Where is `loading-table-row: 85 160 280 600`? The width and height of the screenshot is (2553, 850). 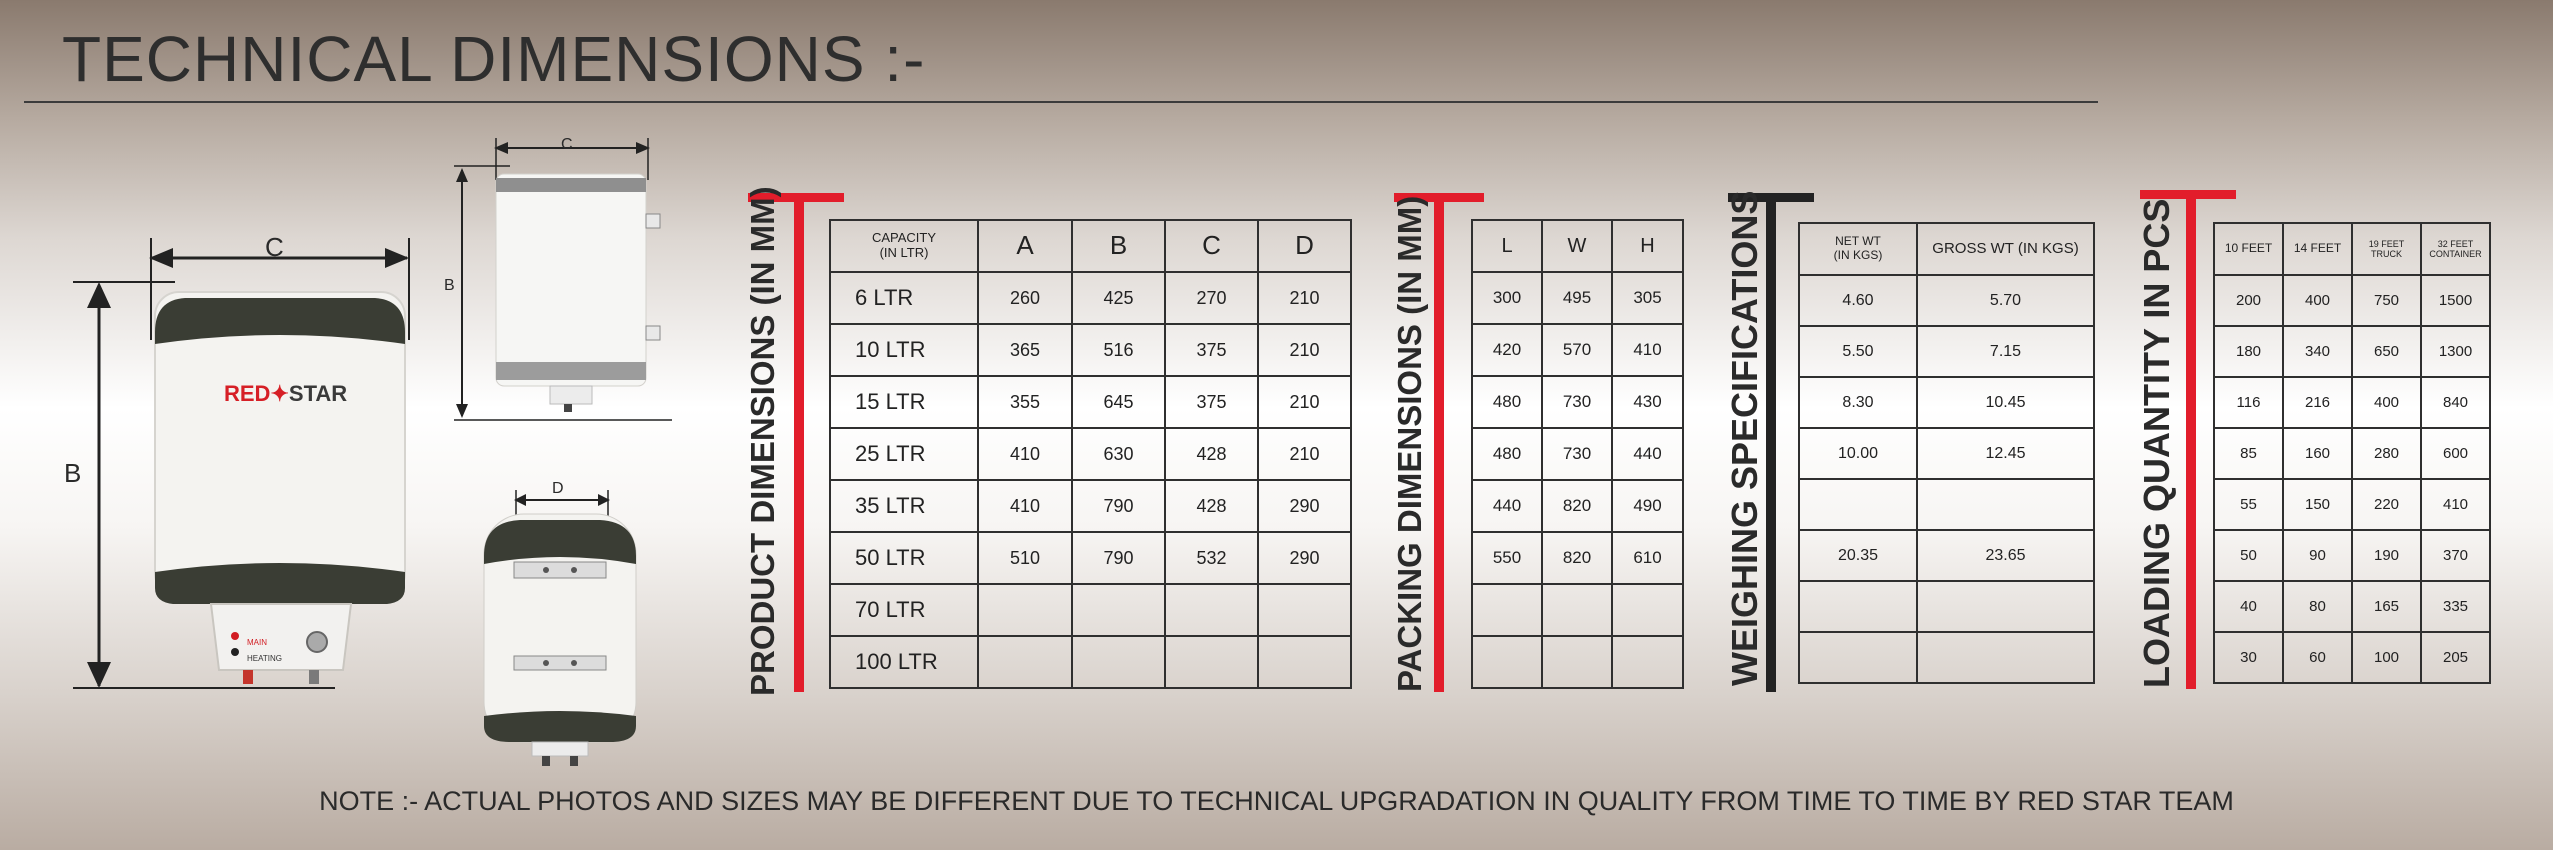 loading-table-row: 85 160 280 600 is located at coordinates (2352, 453).